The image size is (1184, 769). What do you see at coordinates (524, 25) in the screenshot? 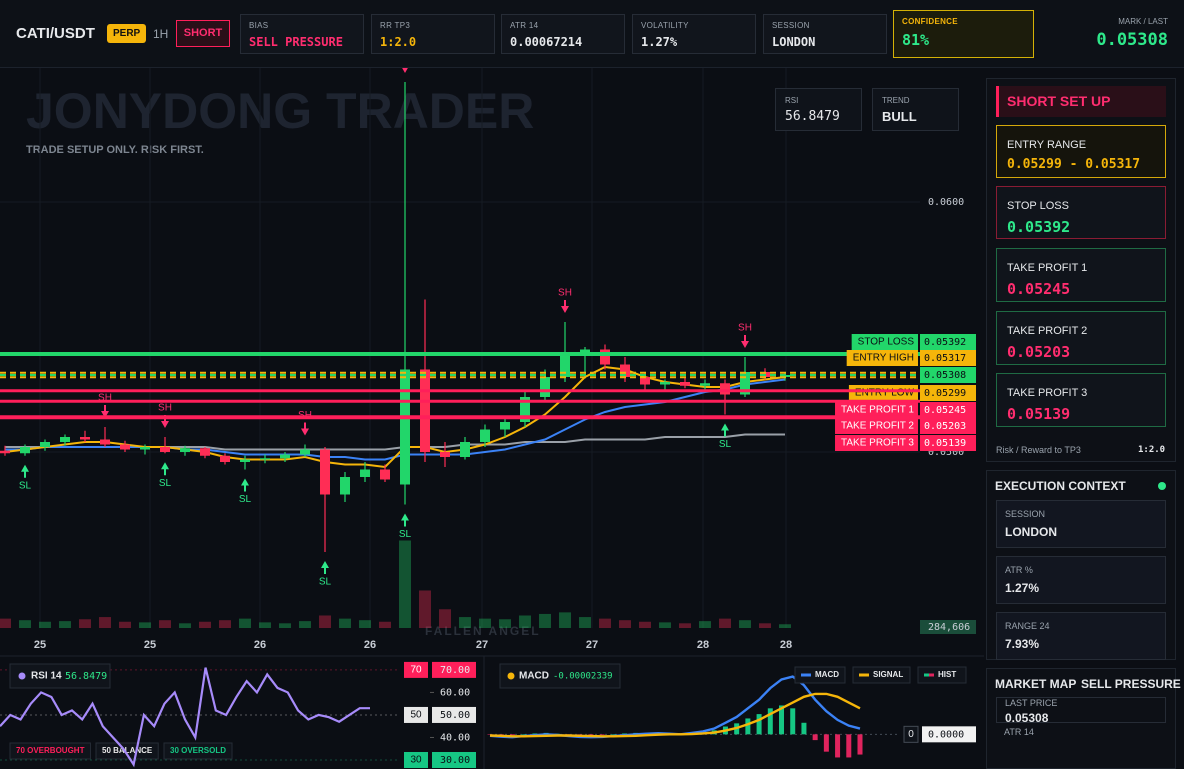
I see `stat-label: ATR 14` at bounding box center [524, 25].